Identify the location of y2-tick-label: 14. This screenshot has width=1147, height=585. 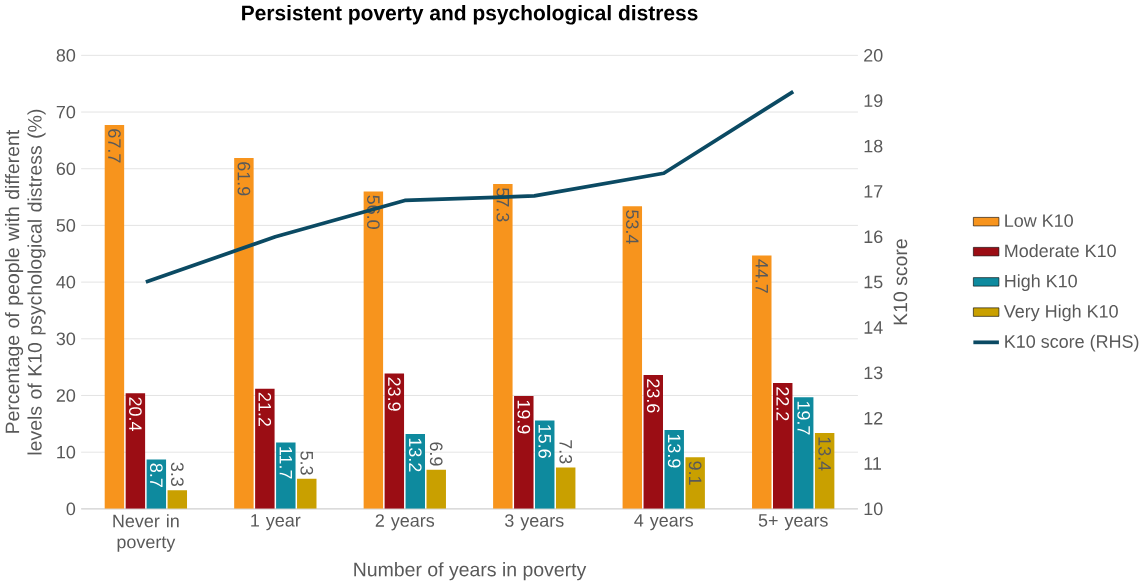
(873, 327).